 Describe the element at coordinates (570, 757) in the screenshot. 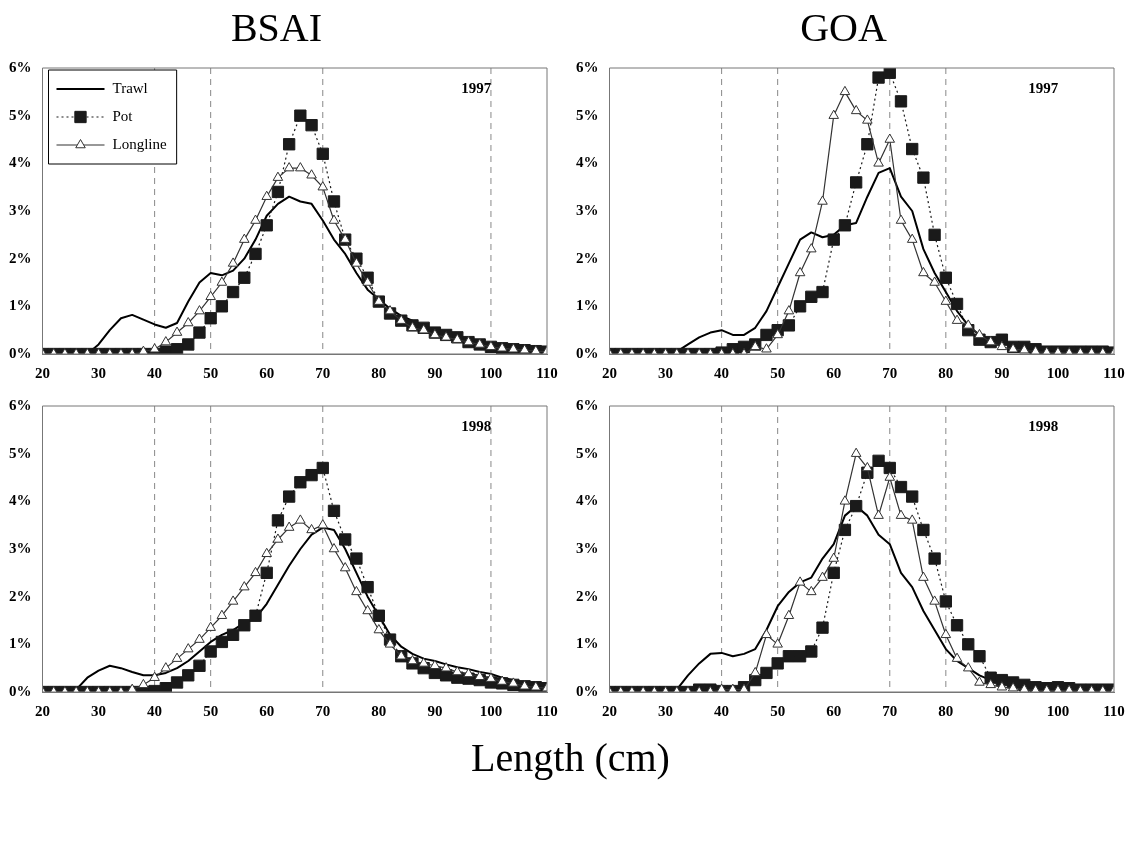

I see `x-axis-title: Length (cm)` at that location.